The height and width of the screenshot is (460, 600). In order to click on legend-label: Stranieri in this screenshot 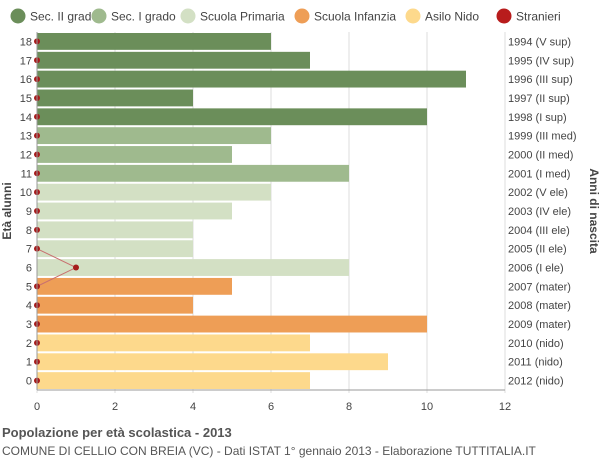, I will do `click(538, 17)`.